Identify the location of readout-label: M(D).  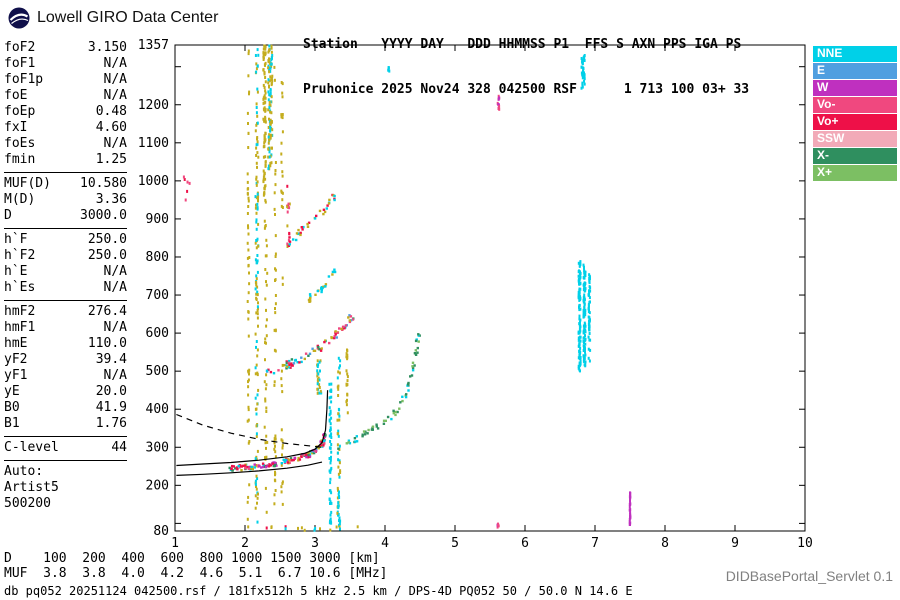
(20, 199).